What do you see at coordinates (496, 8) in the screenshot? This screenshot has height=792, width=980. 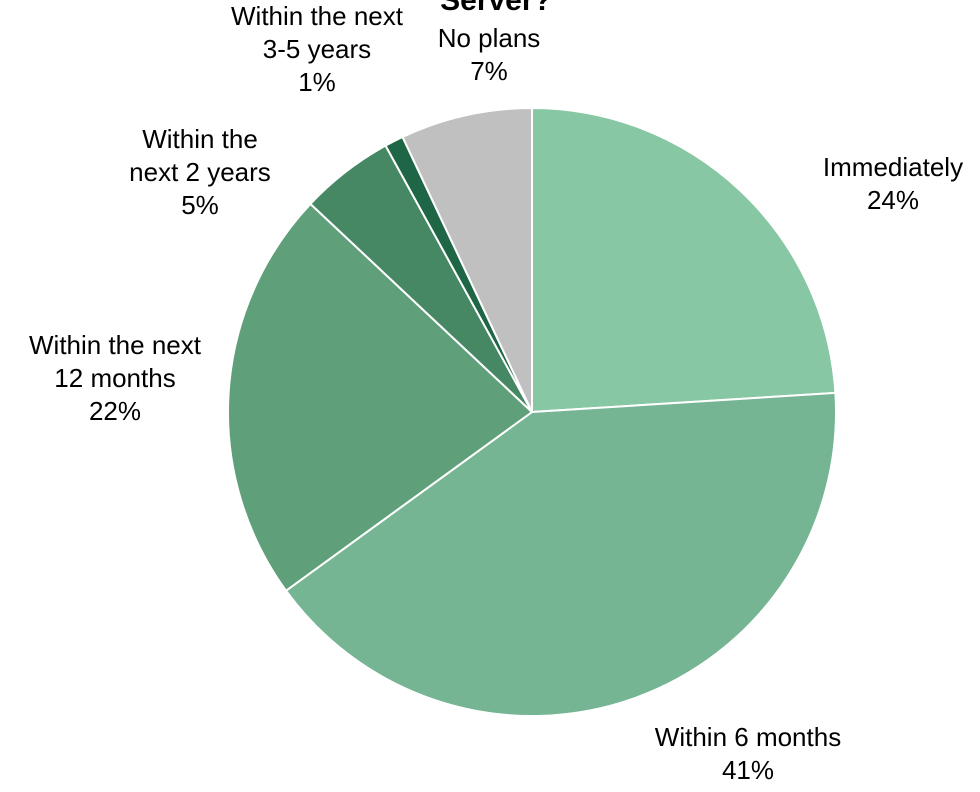 I see `chart-title: Server?` at bounding box center [496, 8].